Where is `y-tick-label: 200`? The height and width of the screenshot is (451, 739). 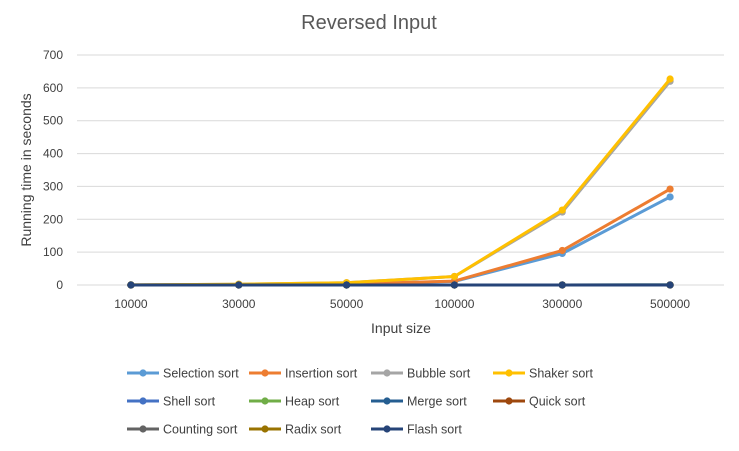 y-tick-label: 200 is located at coordinates (53, 219).